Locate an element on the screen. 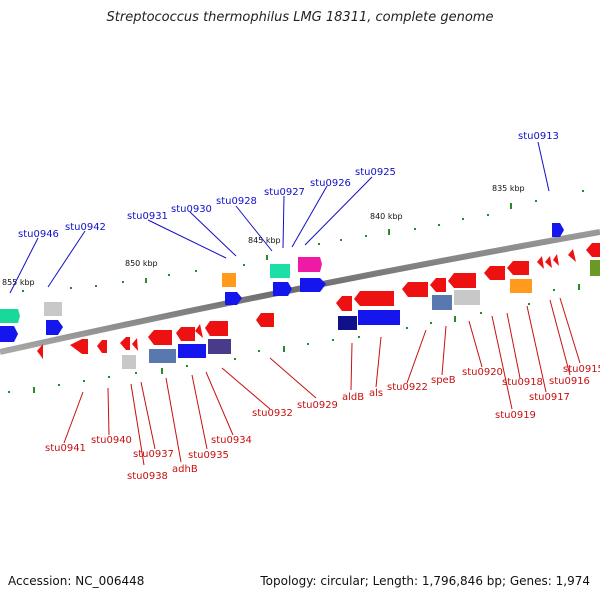 The height and width of the screenshot is (600, 600). scale-label-845kbp: 845 kbp is located at coordinates (264, 240).